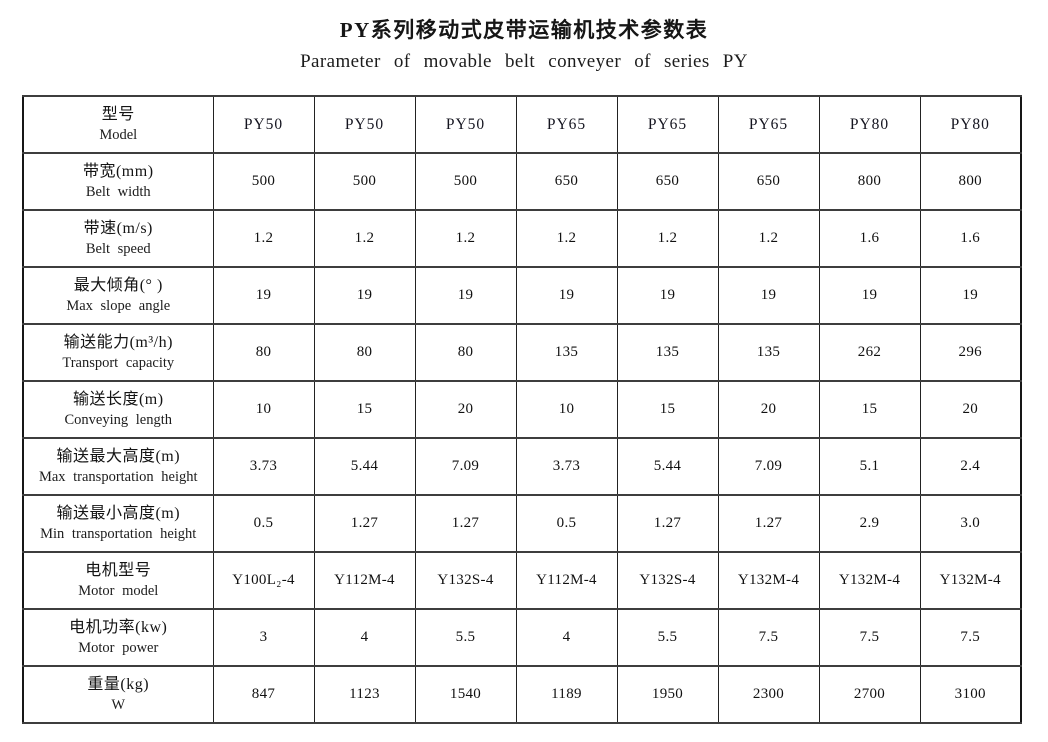 This screenshot has height=742, width=1048. What do you see at coordinates (118, 343) in the screenshot?
I see `row-label-zh: 输送能力(m³/h)` at bounding box center [118, 343].